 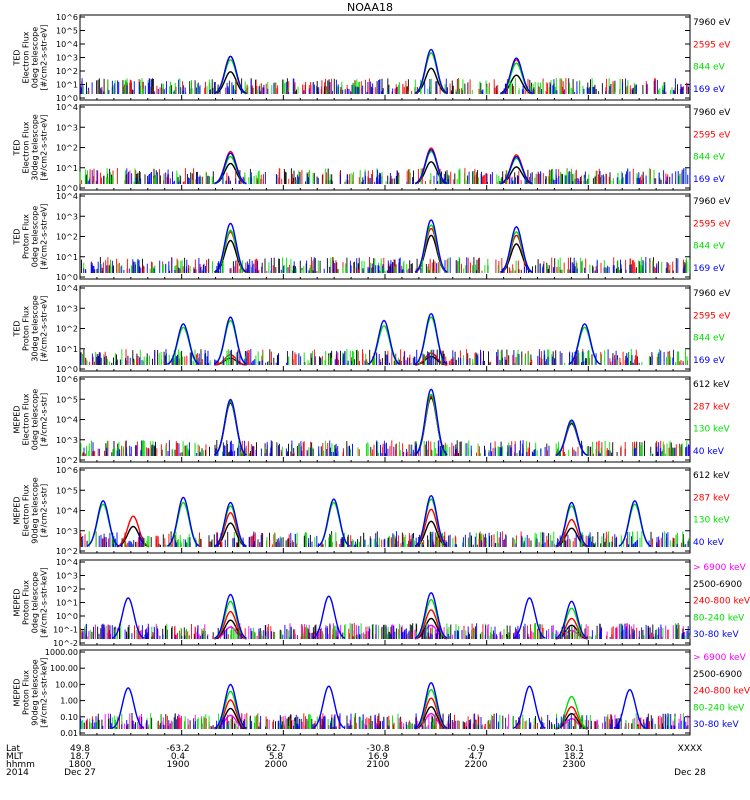 What do you see at coordinates (711, 385) in the screenshot?
I see `legend-entry: 612 keV` at bounding box center [711, 385].